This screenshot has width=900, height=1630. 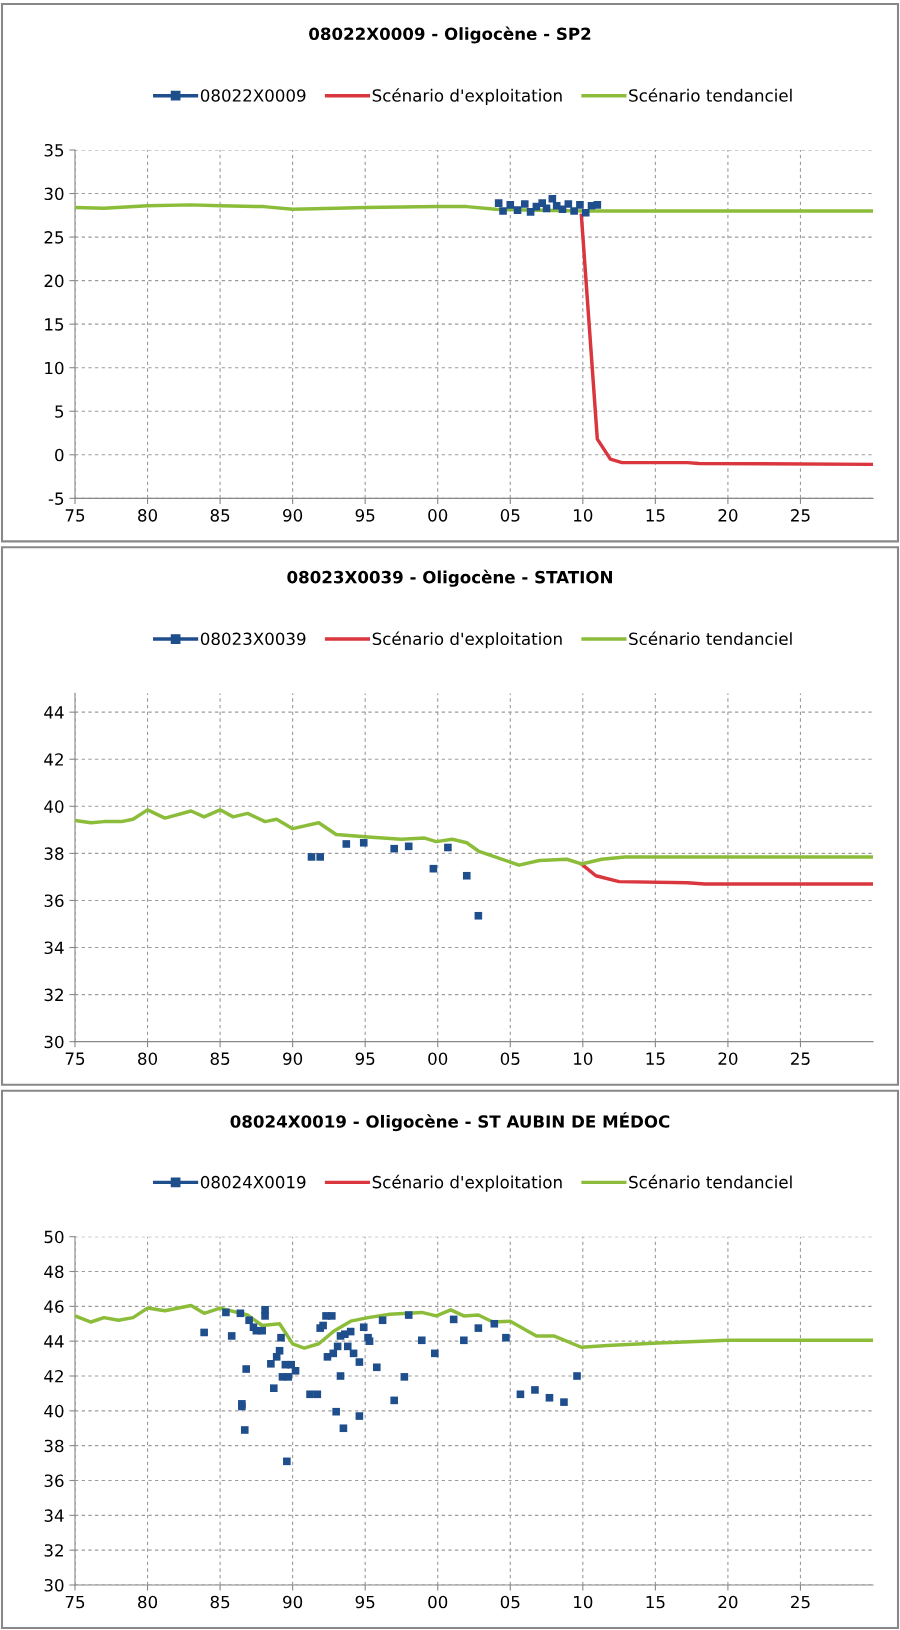 What do you see at coordinates (449, 578) in the screenshot?
I see `chart-title: 08023X0039 - Oligocène - STATION` at bounding box center [449, 578].